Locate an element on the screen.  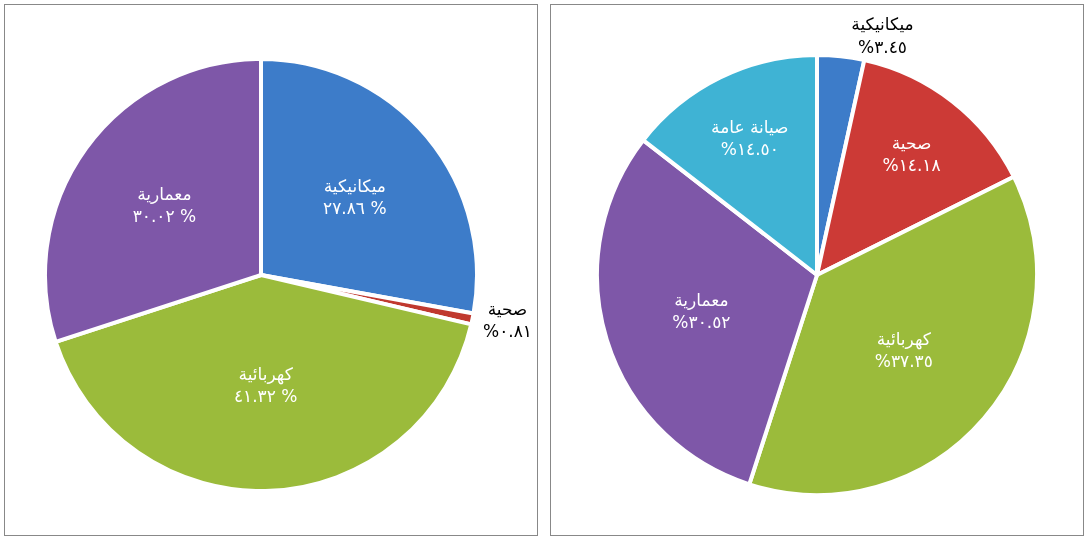
data-label: %٣٧.٣٥ is located at coordinates (903, 360).